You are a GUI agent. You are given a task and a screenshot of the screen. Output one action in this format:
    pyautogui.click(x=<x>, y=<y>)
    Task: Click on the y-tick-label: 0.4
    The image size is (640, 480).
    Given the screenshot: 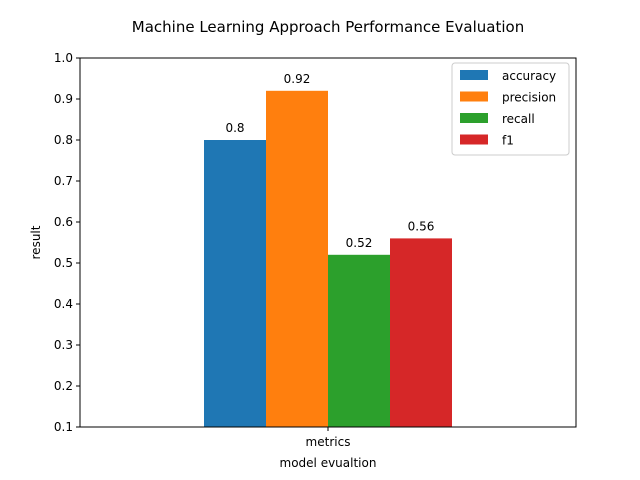 What is the action you would take?
    pyautogui.click(x=63, y=304)
    